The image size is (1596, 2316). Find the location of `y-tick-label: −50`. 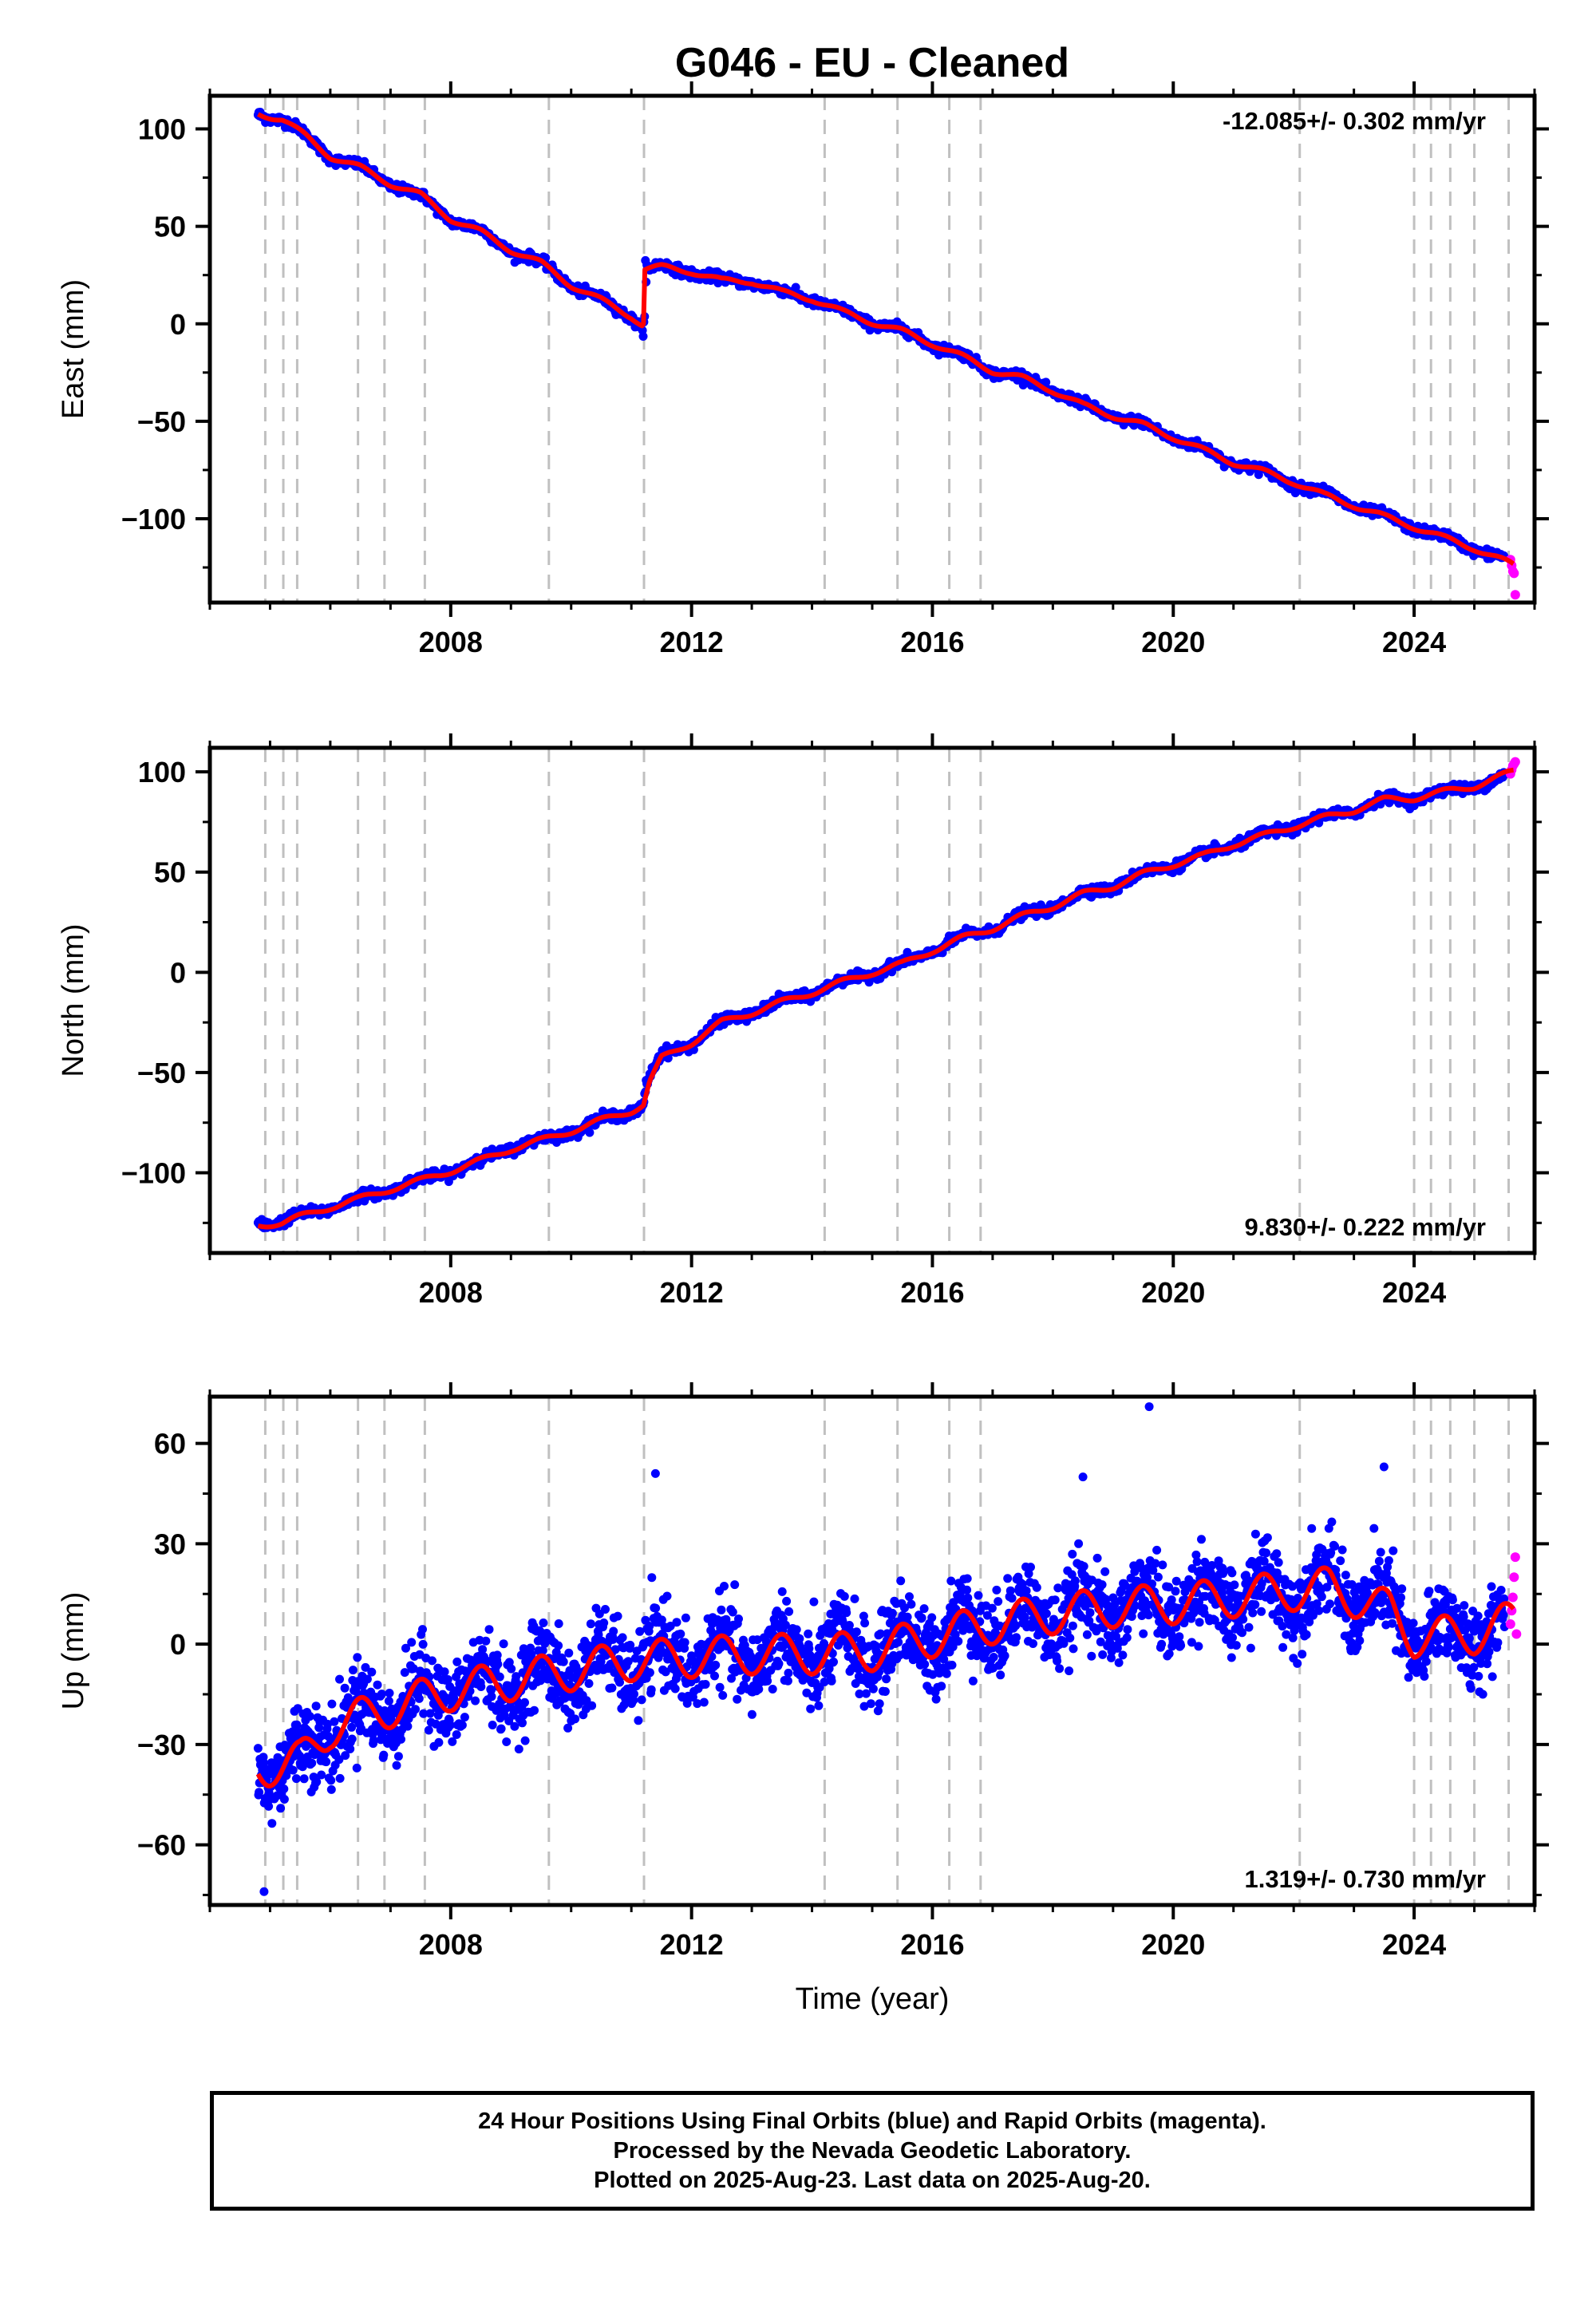

y-tick-label: −50 is located at coordinates (161, 1073).